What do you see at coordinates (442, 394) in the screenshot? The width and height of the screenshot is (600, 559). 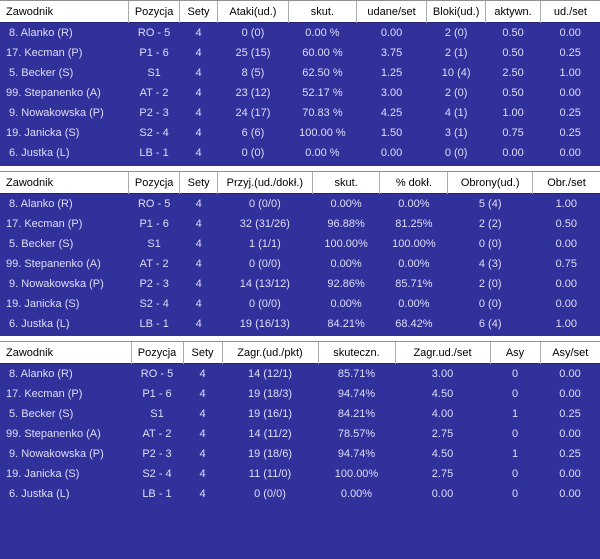 I see `stat-cell: 4.50` at bounding box center [442, 394].